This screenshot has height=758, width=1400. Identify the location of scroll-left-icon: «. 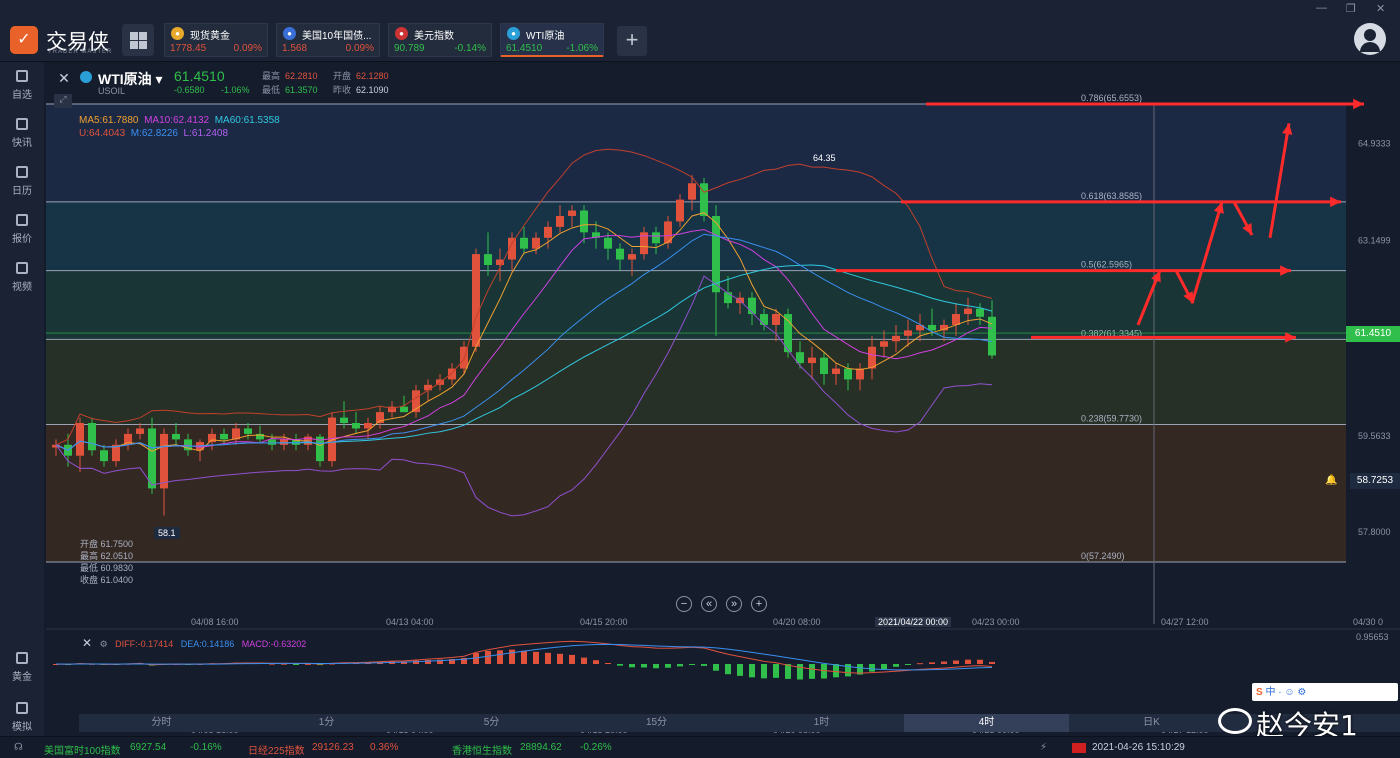
(709, 604).